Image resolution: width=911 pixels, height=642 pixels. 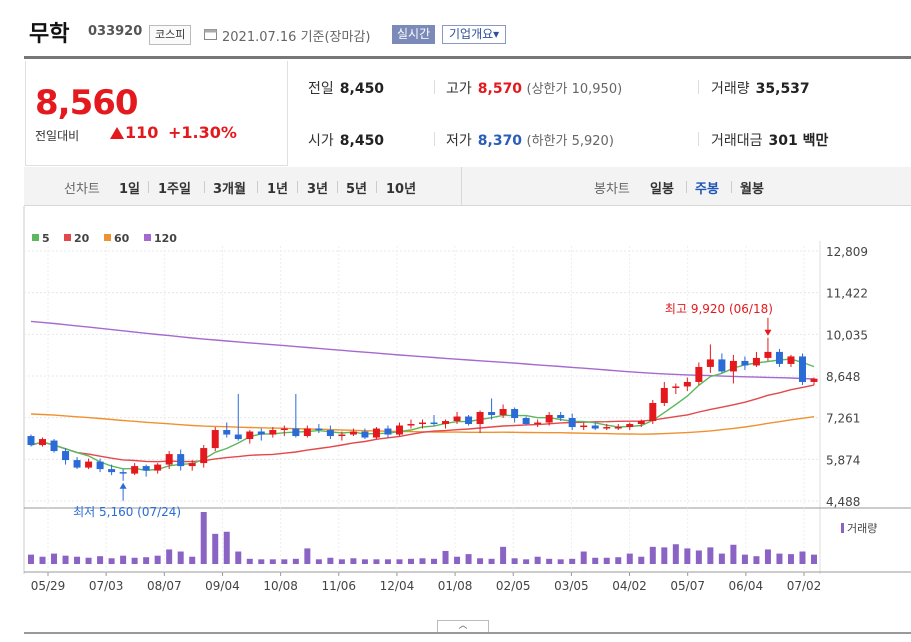 I want to click on x-tick-label: 12/04, so click(x=397, y=586).